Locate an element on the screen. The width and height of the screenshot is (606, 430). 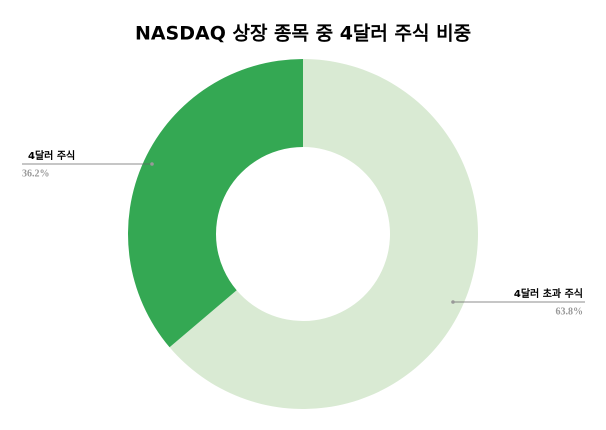
slice-label: 4달러 초과 주식 is located at coordinates (548, 293).